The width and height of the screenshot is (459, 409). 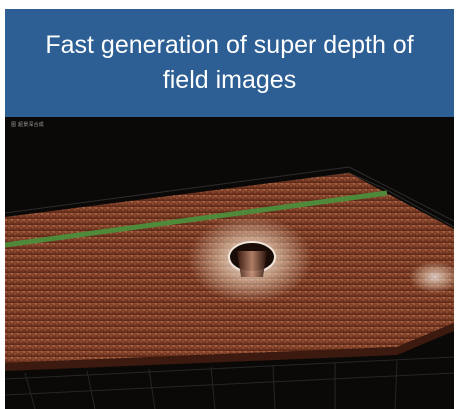 I want to click on edge-highlight, so click(x=431, y=277).